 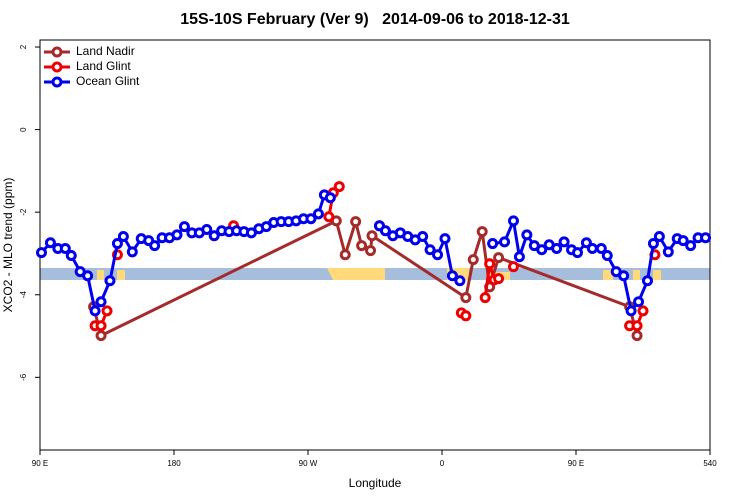 I want to click on y-axis-label: XCO2 - MLO trend (ppm), so click(x=8, y=245).